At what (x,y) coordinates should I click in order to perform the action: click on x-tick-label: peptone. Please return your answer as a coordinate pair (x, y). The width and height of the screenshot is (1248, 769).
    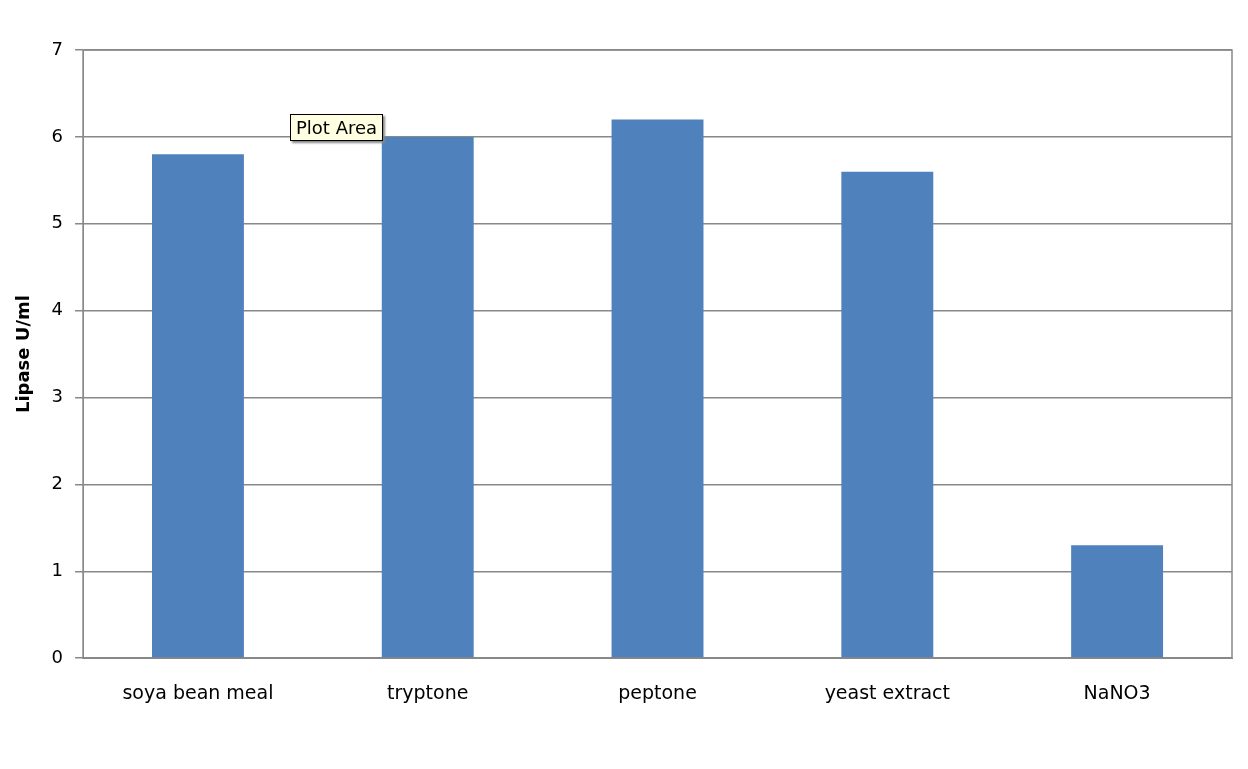
    Looking at the image, I should click on (657, 691).